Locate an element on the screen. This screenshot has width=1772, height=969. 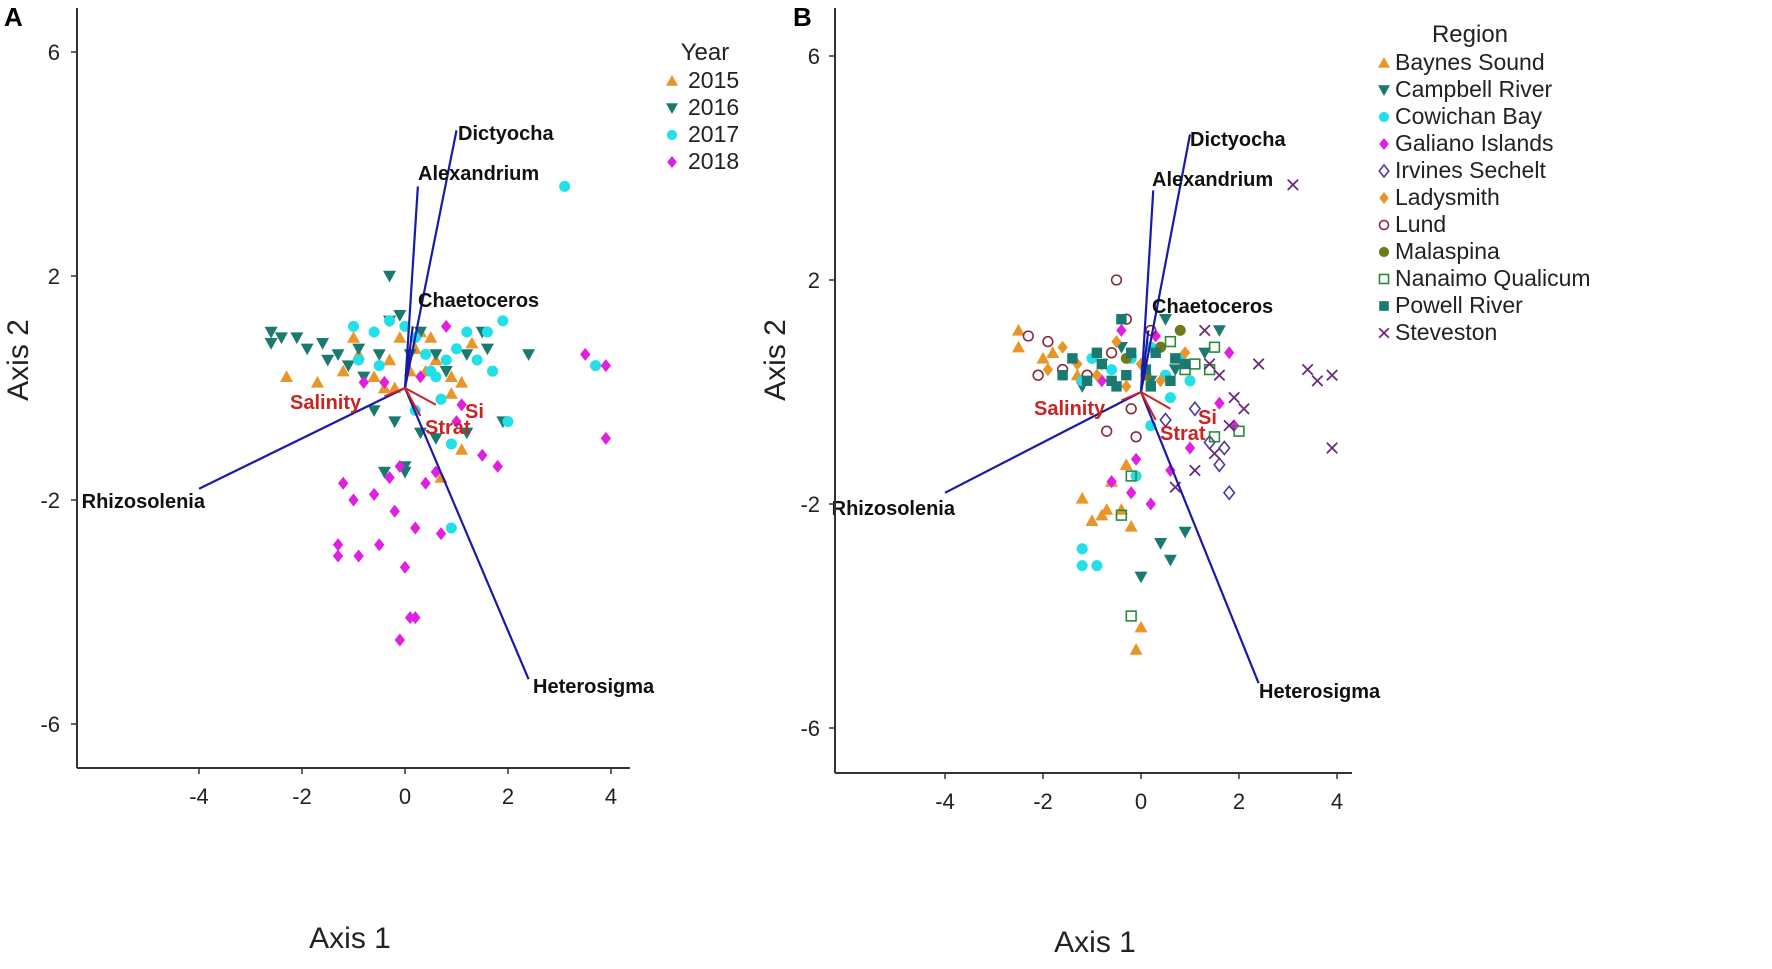
panel-b-point-steveston-14-stroke-b is located at coordinates (1234, 397).